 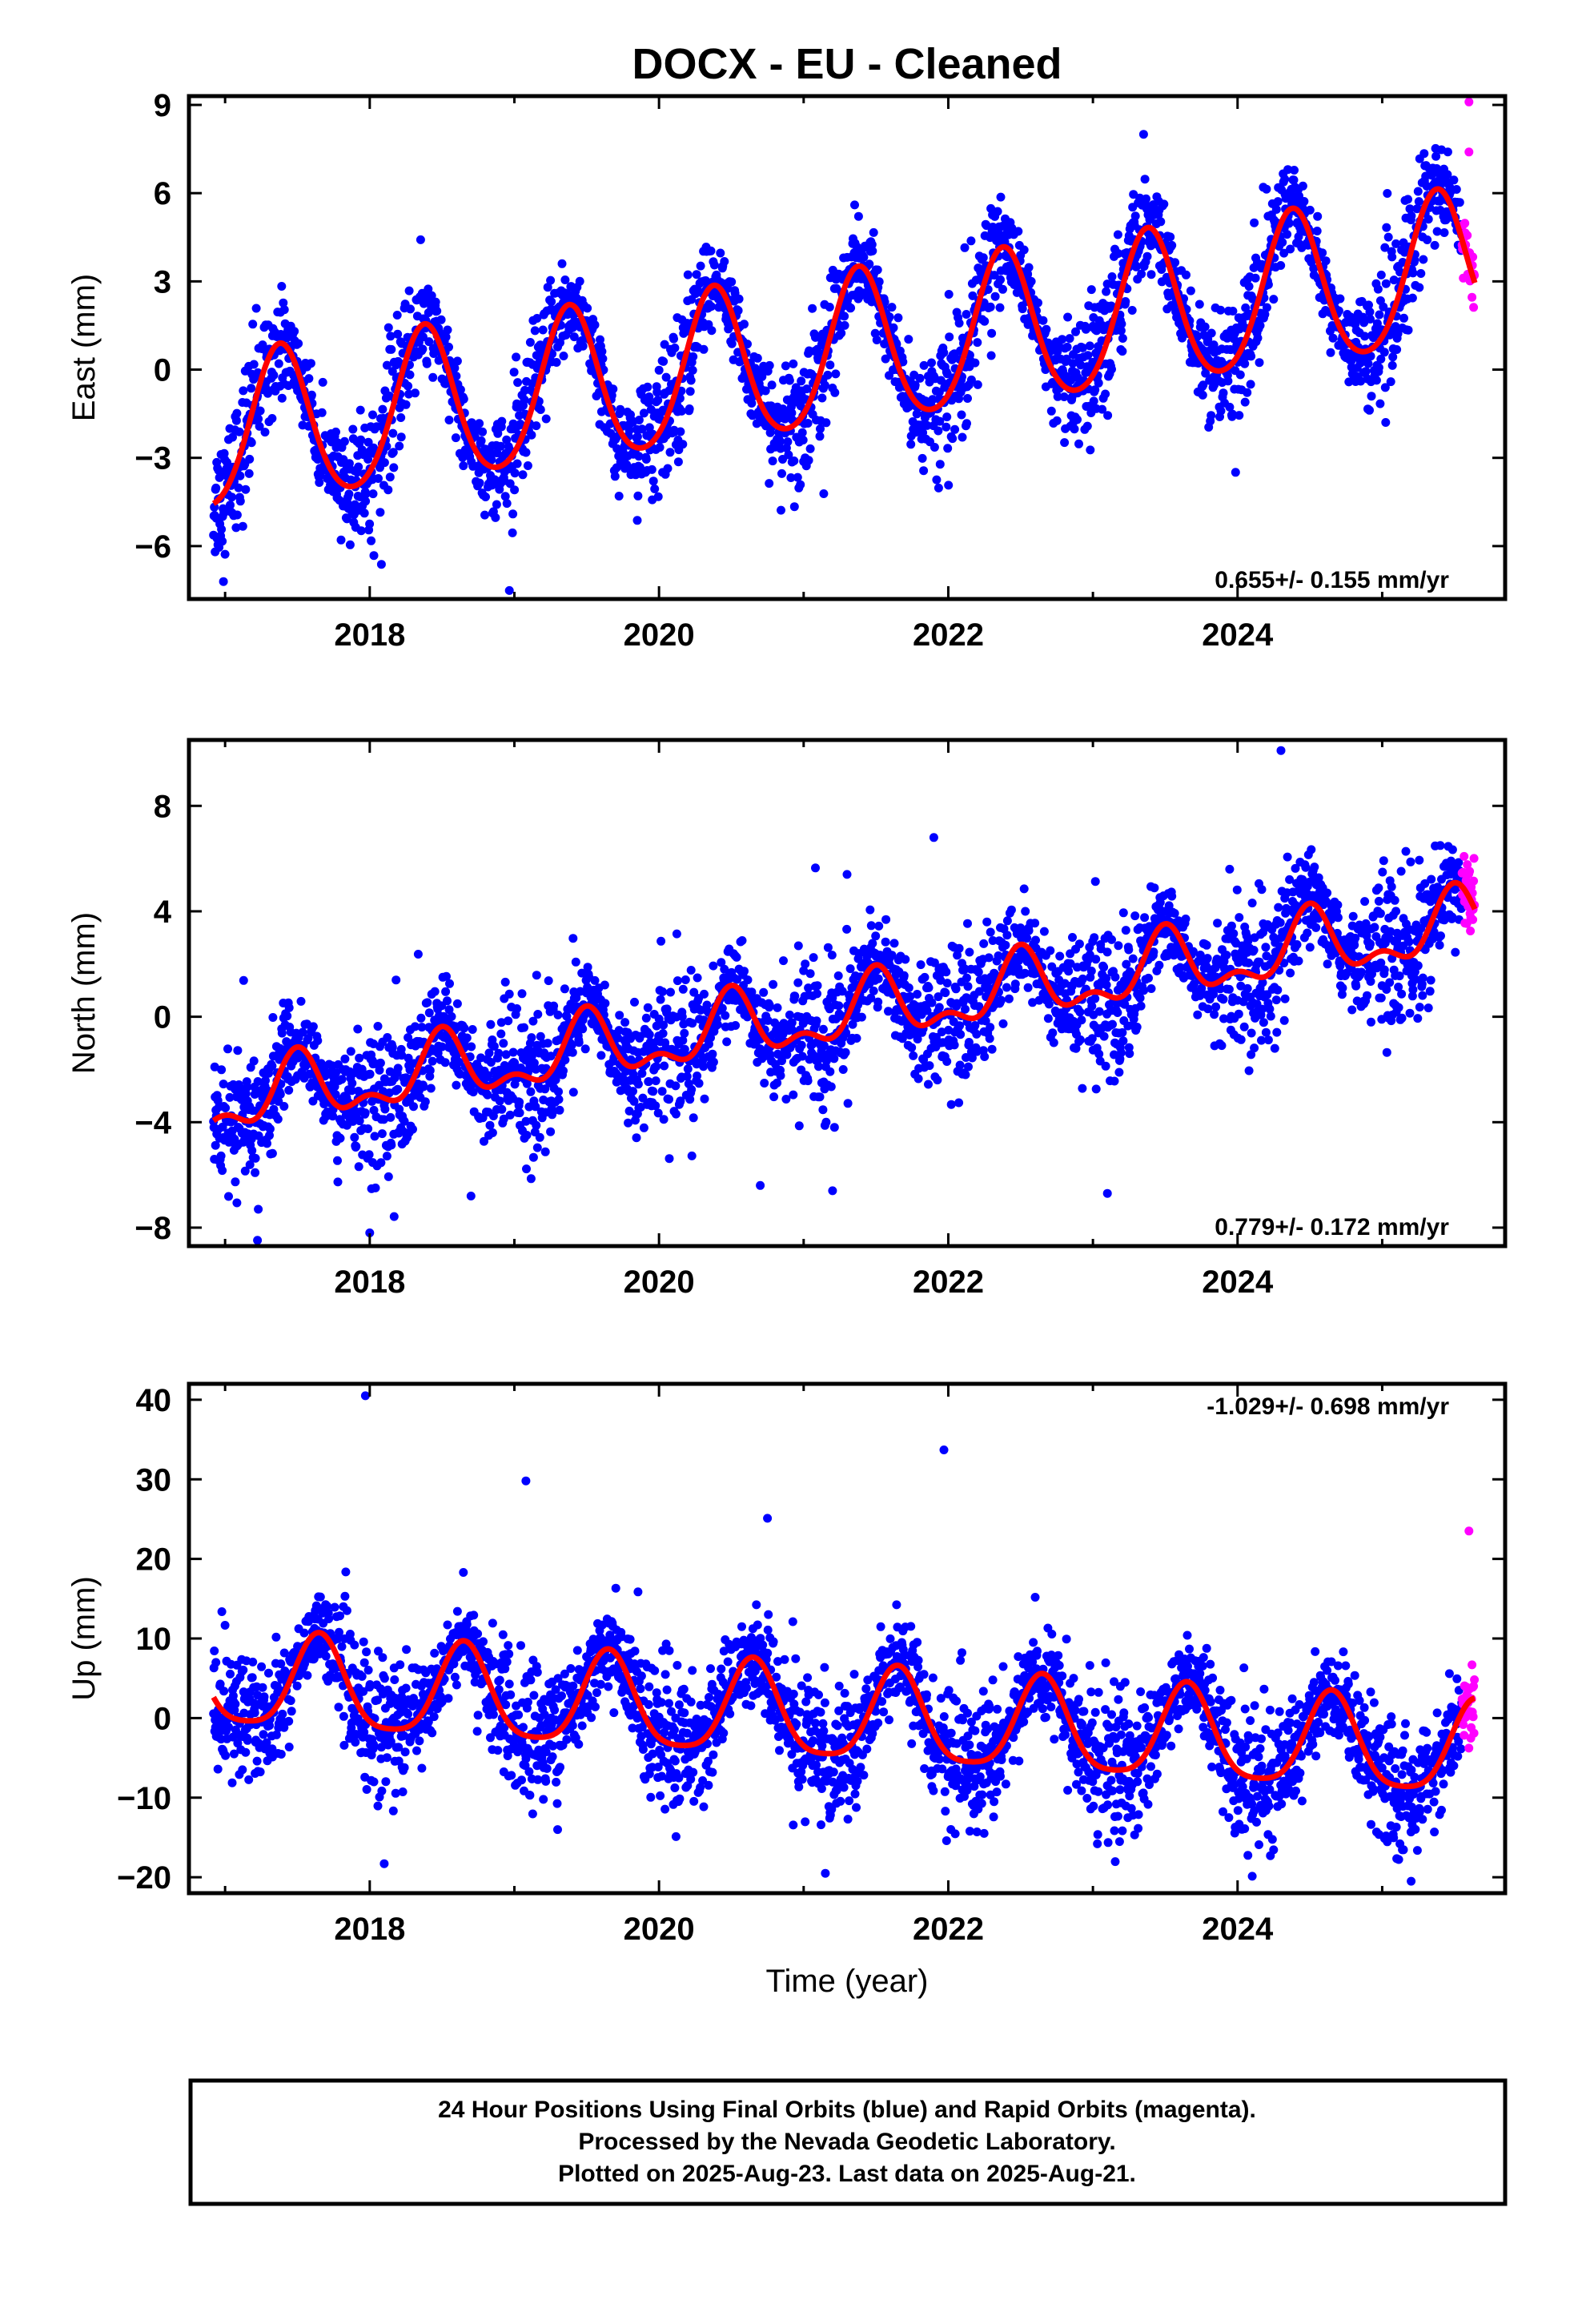 I want to click on model-curve, so click(x=845, y=346).